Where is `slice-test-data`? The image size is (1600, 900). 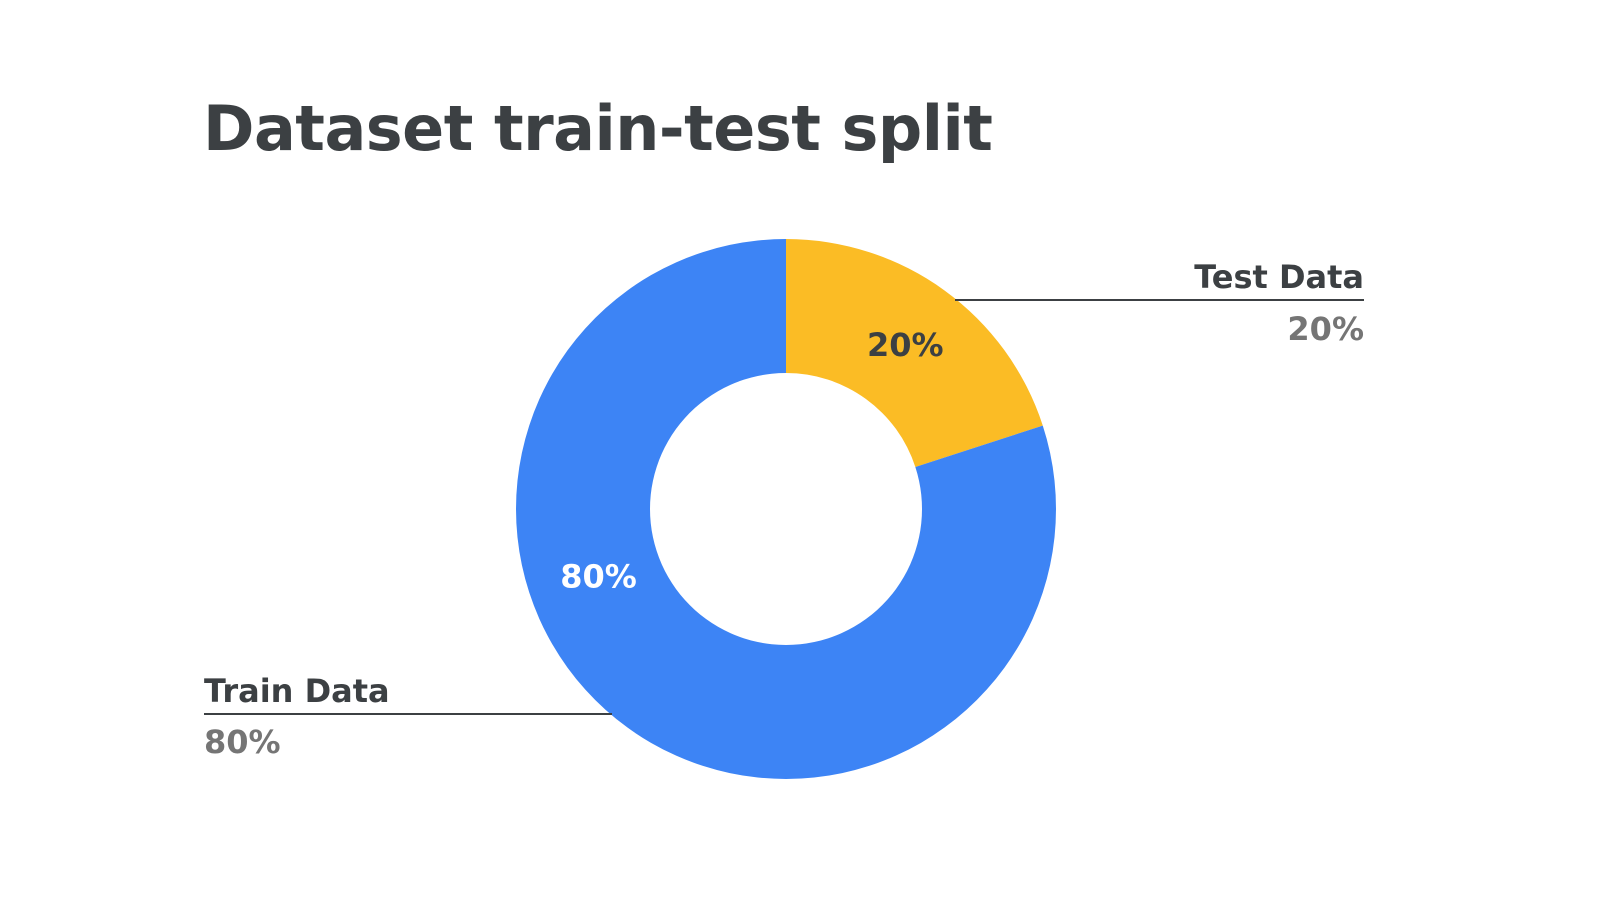 slice-test-data is located at coordinates (914, 353).